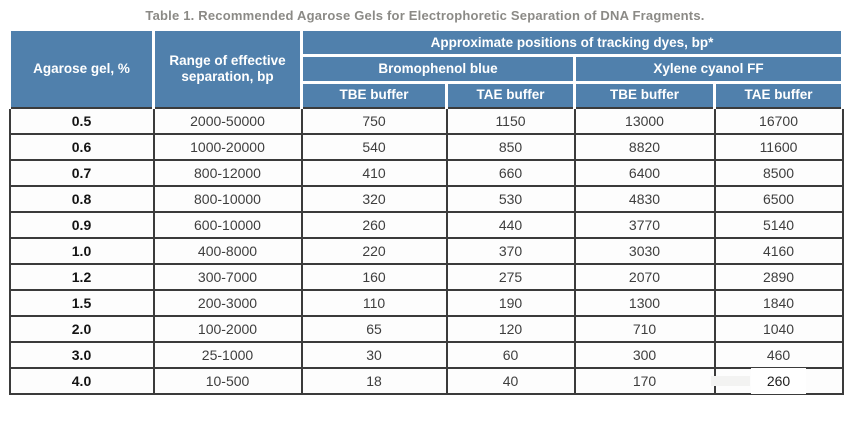 Image resolution: width=850 pixels, height=427 pixels. What do you see at coordinates (374, 95) in the screenshot?
I see `header-bb-tbe-buffer: TBE buffer` at bounding box center [374, 95].